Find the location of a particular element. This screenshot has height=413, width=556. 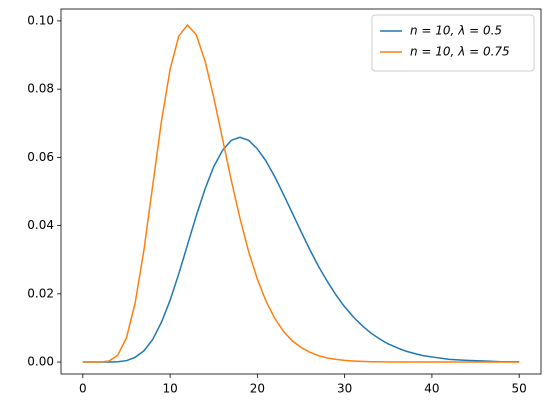

x-tick-label: 10 is located at coordinates (169, 389).